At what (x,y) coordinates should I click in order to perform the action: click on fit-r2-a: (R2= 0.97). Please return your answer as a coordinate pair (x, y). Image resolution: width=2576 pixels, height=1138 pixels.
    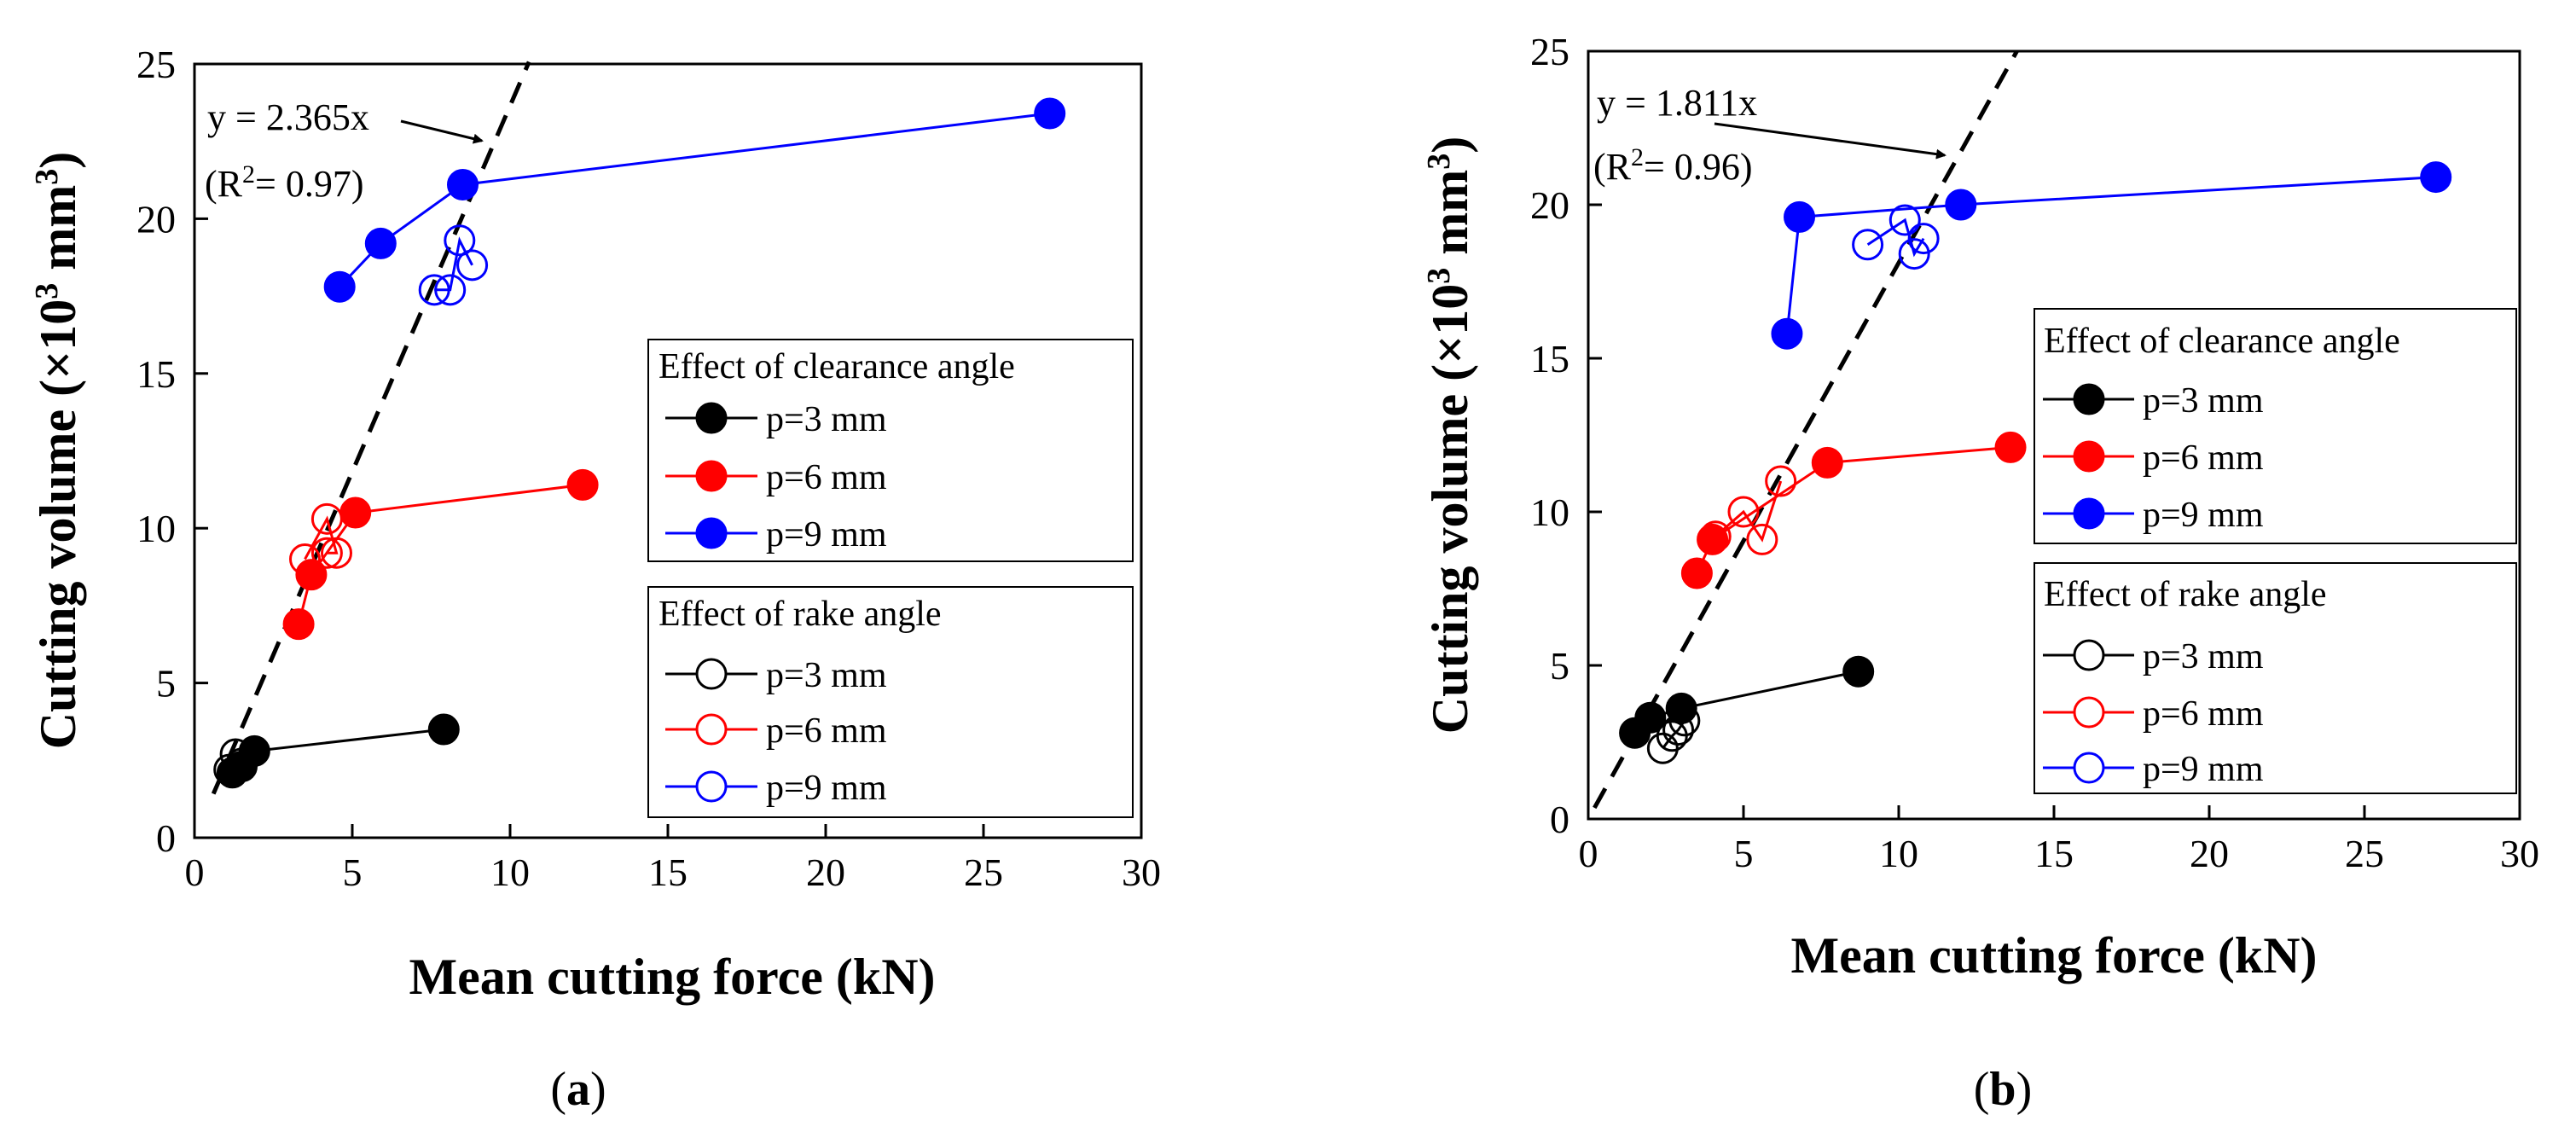
    Looking at the image, I should click on (284, 183).